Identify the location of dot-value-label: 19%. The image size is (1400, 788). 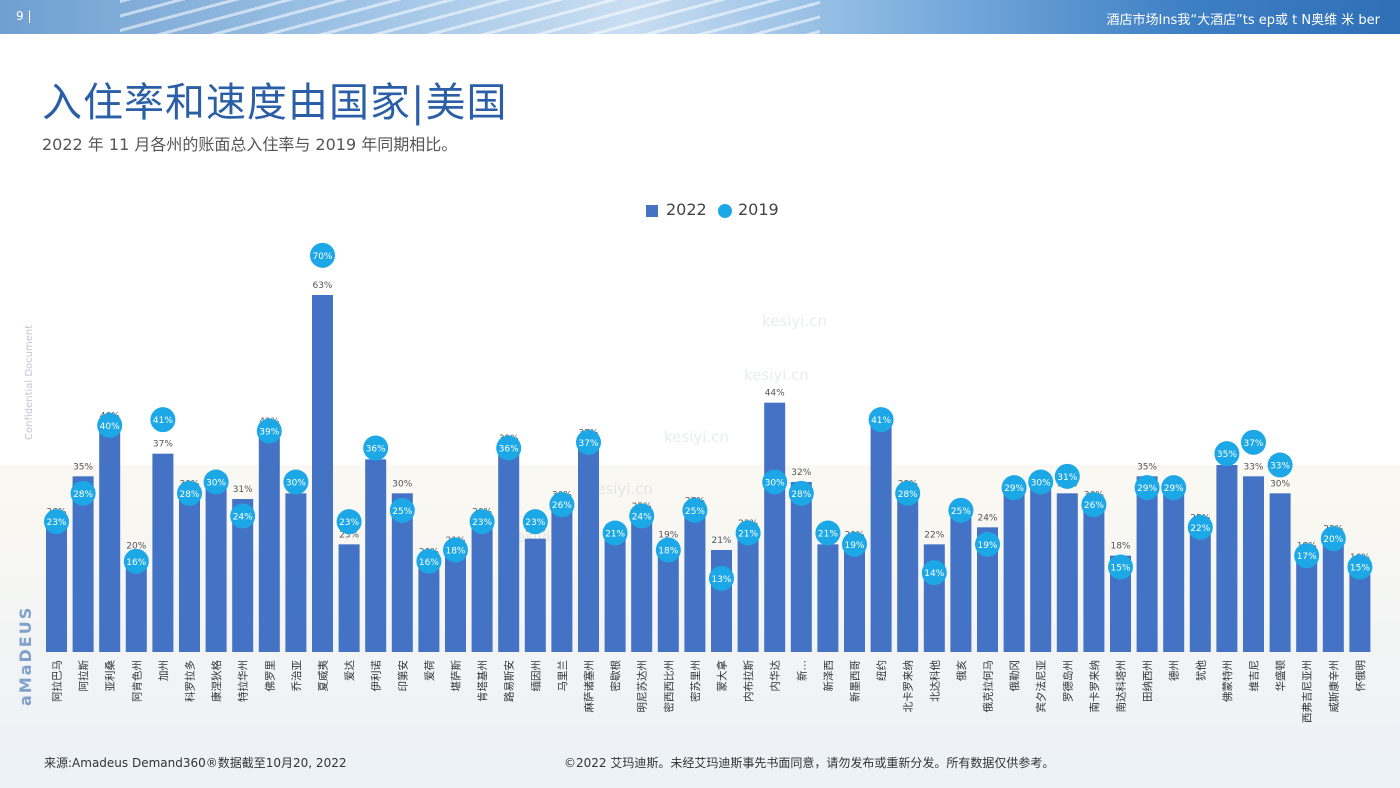
(987, 546).